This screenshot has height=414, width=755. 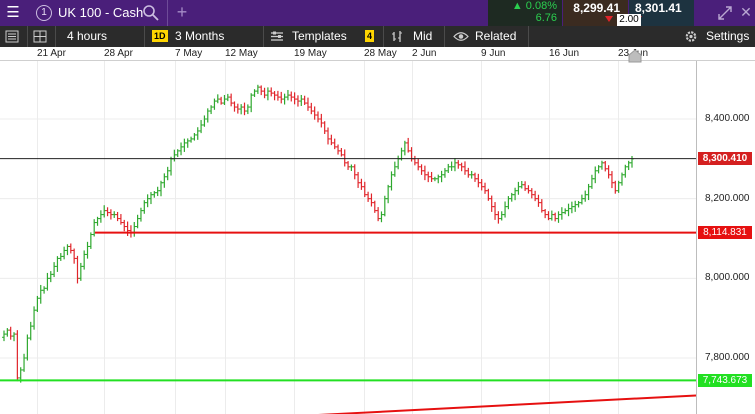 What do you see at coordinates (13, 36) in the screenshot?
I see `list-icon` at bounding box center [13, 36].